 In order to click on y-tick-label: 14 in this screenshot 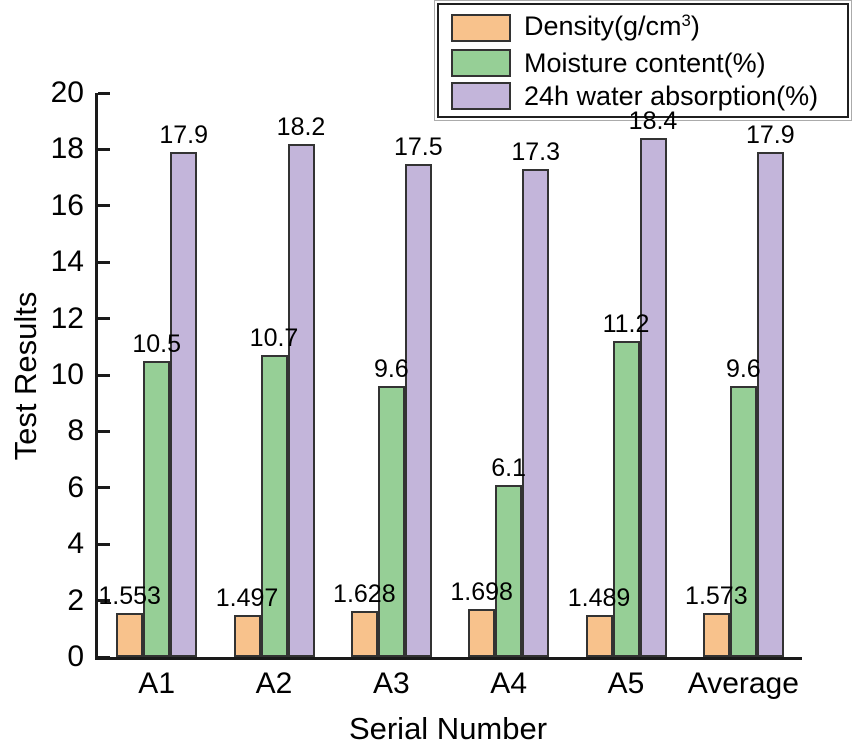, I will do `click(67, 262)`.